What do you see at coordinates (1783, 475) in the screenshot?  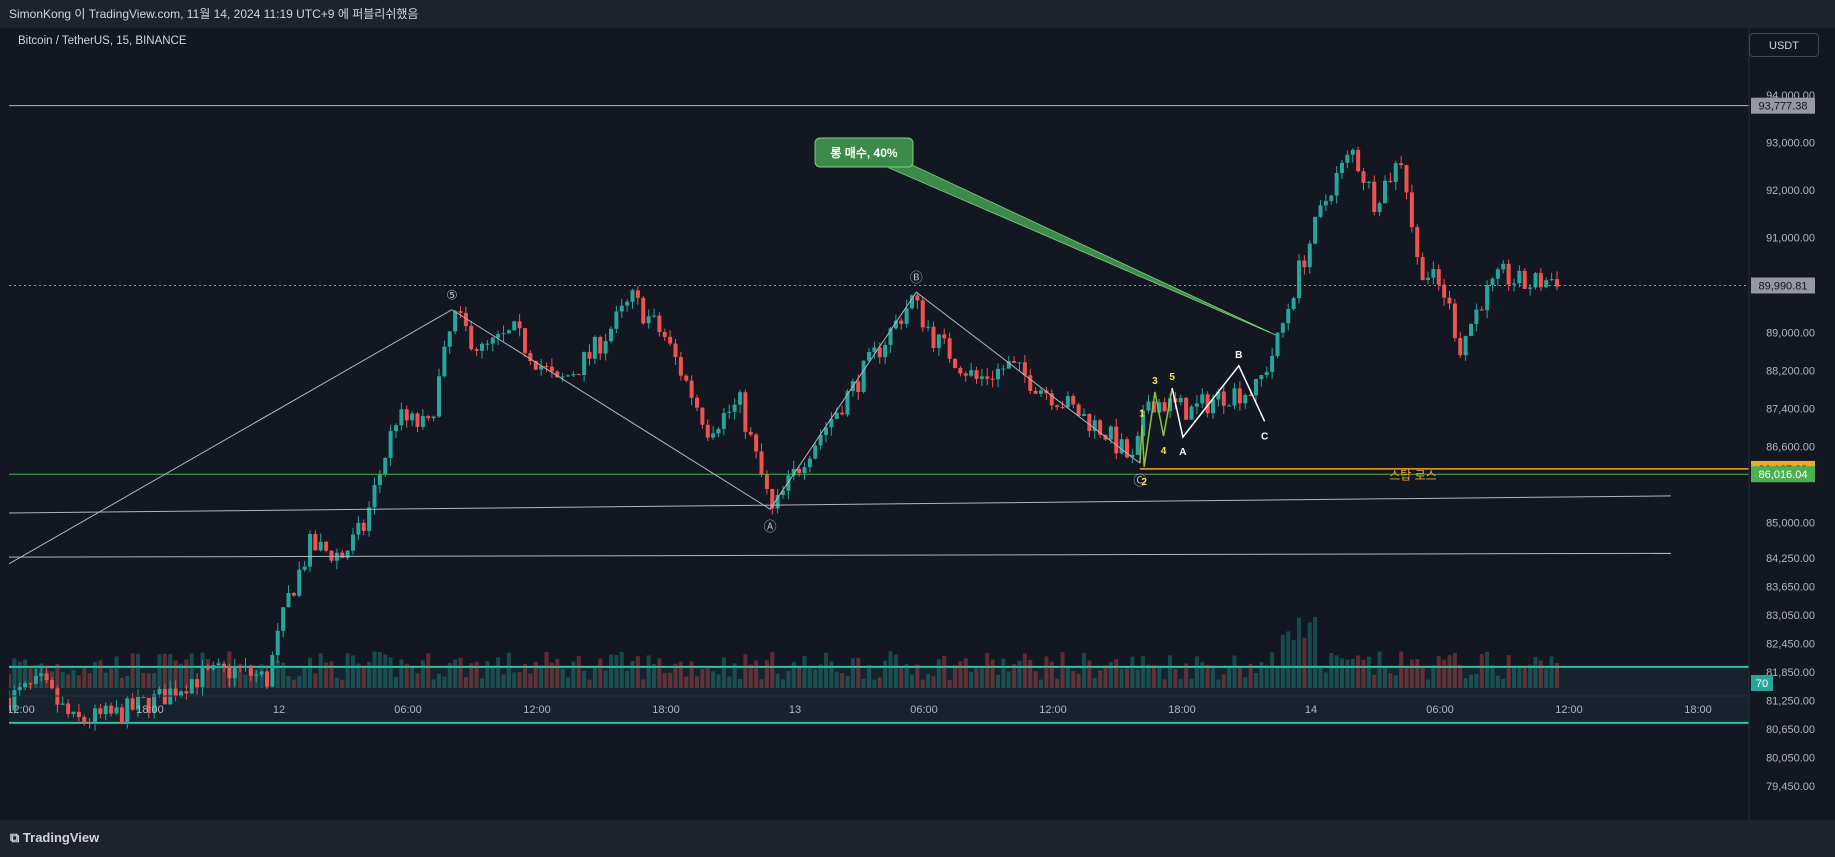 I see `price-badge-label: 86,016.04` at bounding box center [1783, 475].